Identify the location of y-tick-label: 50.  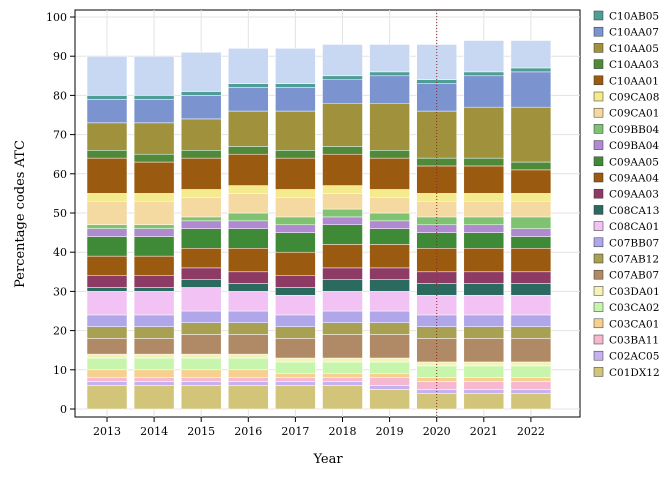
(60, 213).